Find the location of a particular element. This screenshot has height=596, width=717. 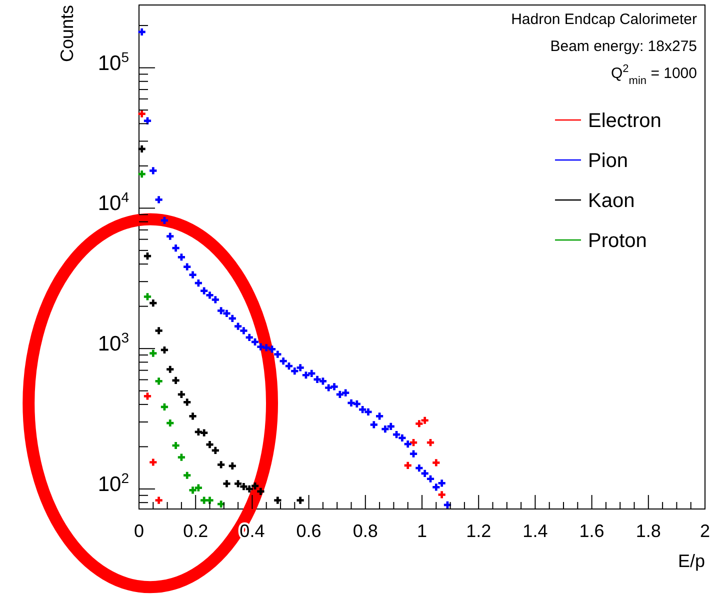

x-tick-label: 2 is located at coordinates (705, 531).